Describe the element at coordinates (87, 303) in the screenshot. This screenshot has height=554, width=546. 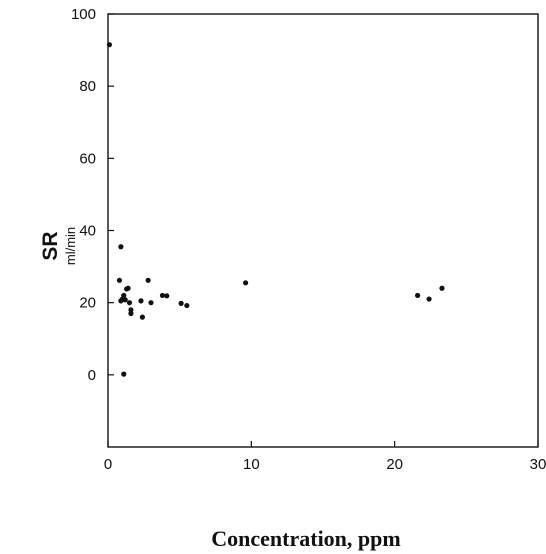
I see `y-tick-label: 20` at that location.